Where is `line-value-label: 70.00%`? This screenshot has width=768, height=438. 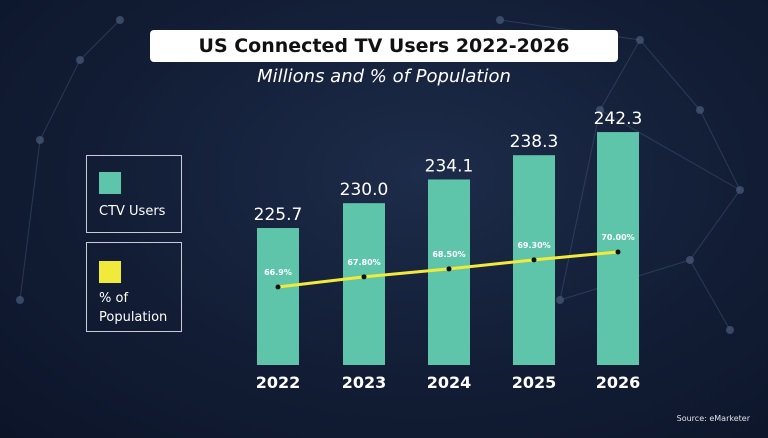
line-value-label: 70.00% is located at coordinates (617, 237).